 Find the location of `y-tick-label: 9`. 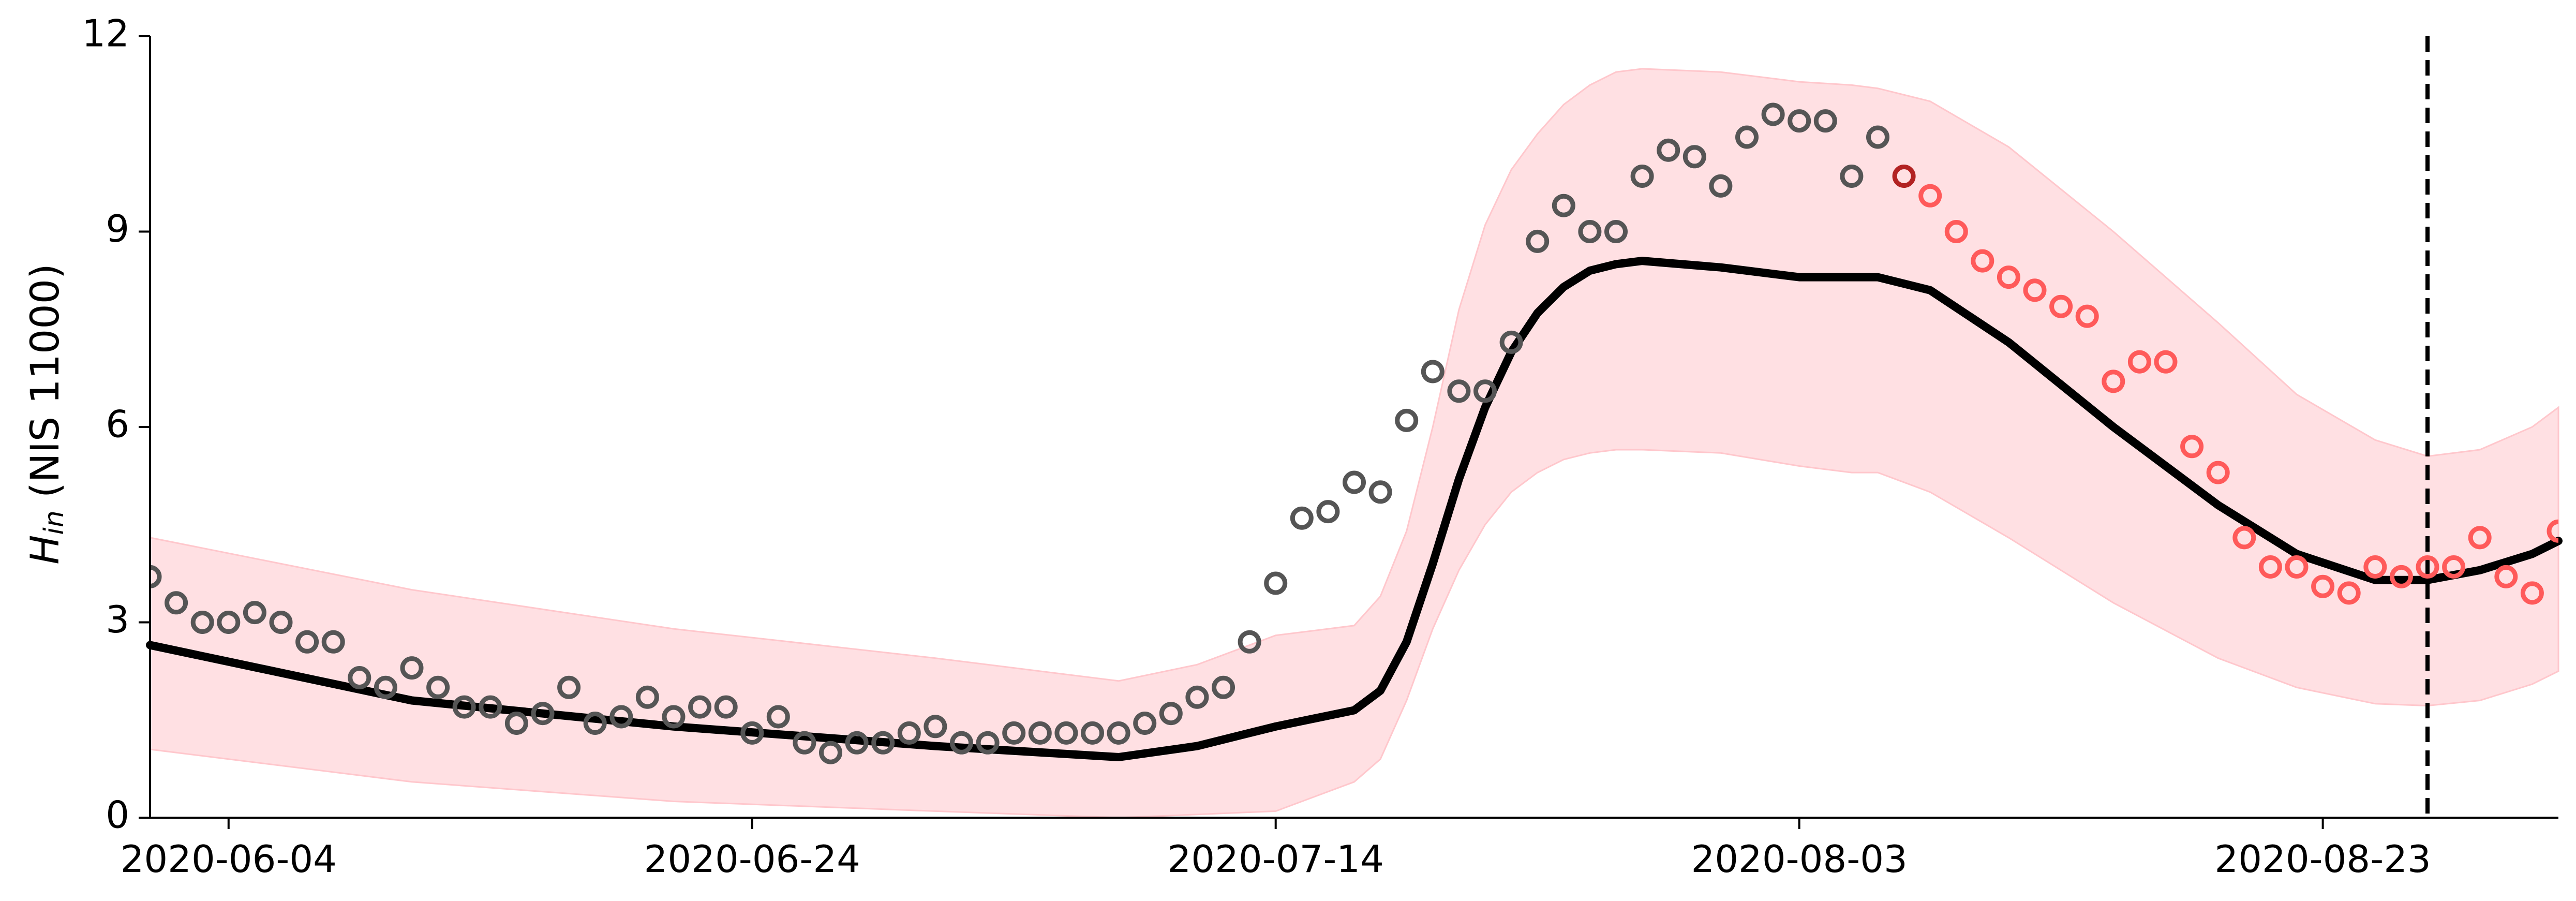

y-tick-label: 9 is located at coordinates (117, 229).